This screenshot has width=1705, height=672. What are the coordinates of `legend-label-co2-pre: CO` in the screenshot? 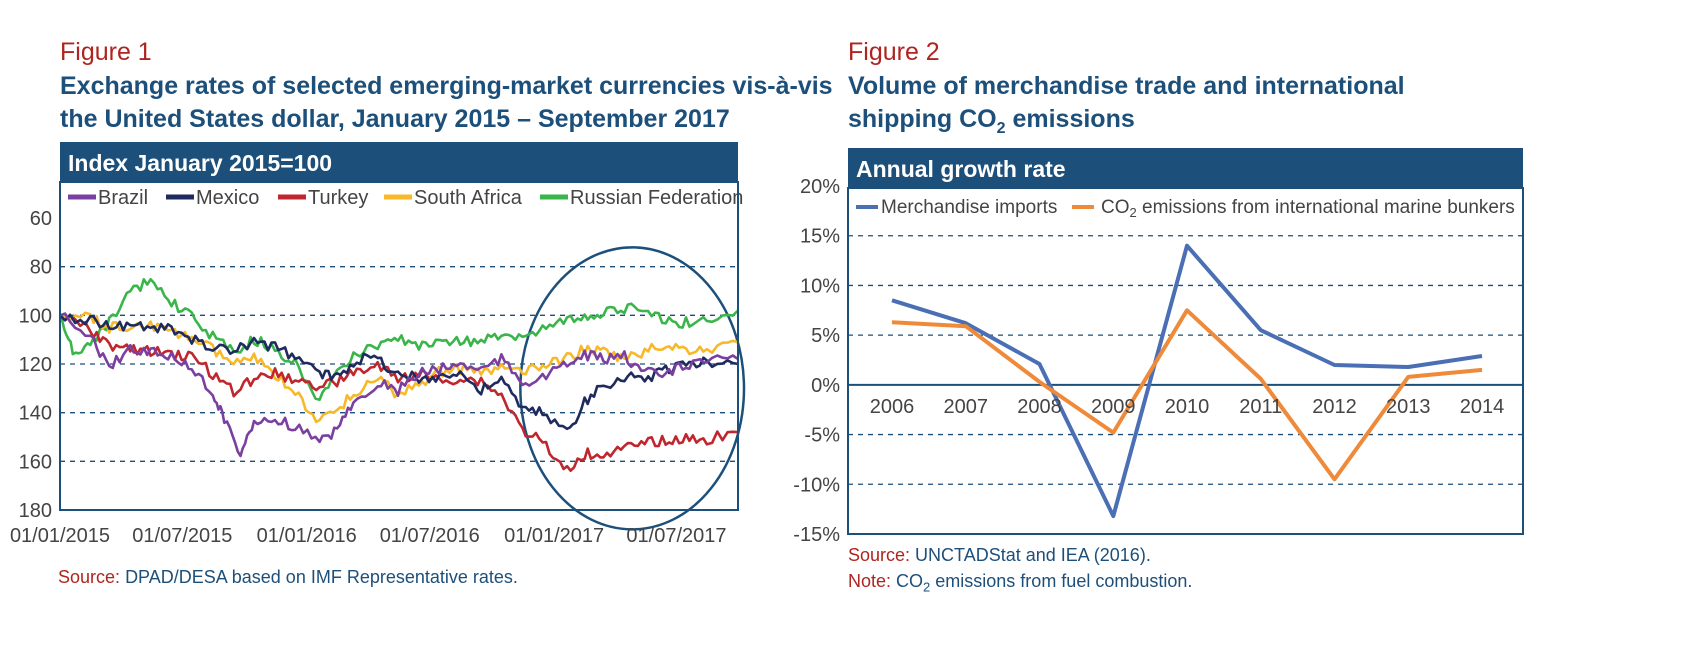 It's located at (1115, 207).